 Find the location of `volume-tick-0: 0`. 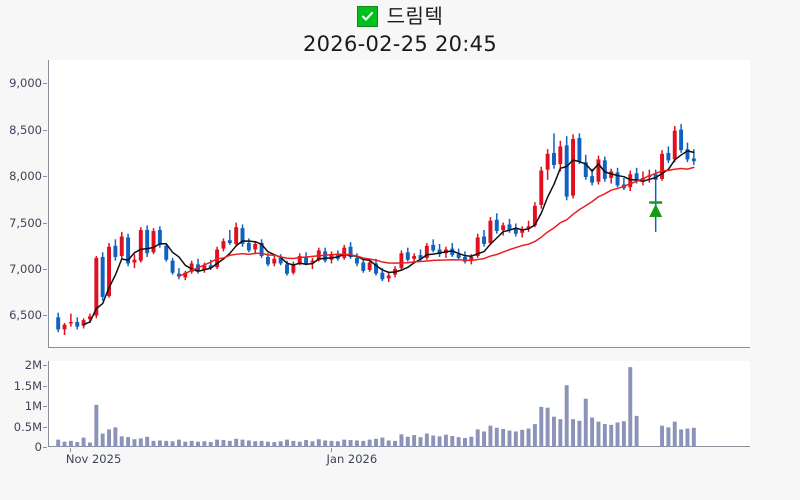

volume-tick-0: 0 is located at coordinates (38, 447).